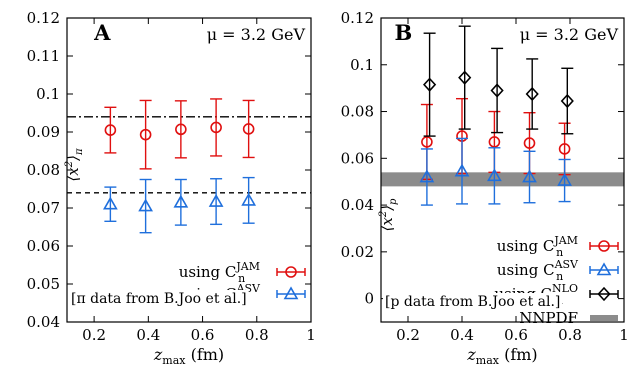  I want to click on nnpdf-band, so click(502, 179).